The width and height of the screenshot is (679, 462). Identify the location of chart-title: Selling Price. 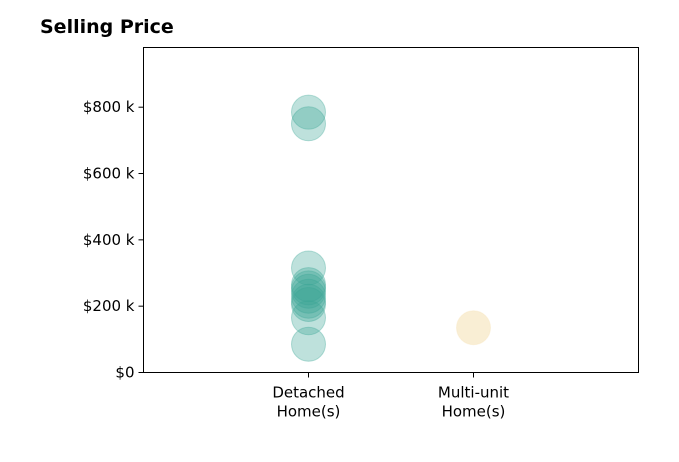
(107, 27).